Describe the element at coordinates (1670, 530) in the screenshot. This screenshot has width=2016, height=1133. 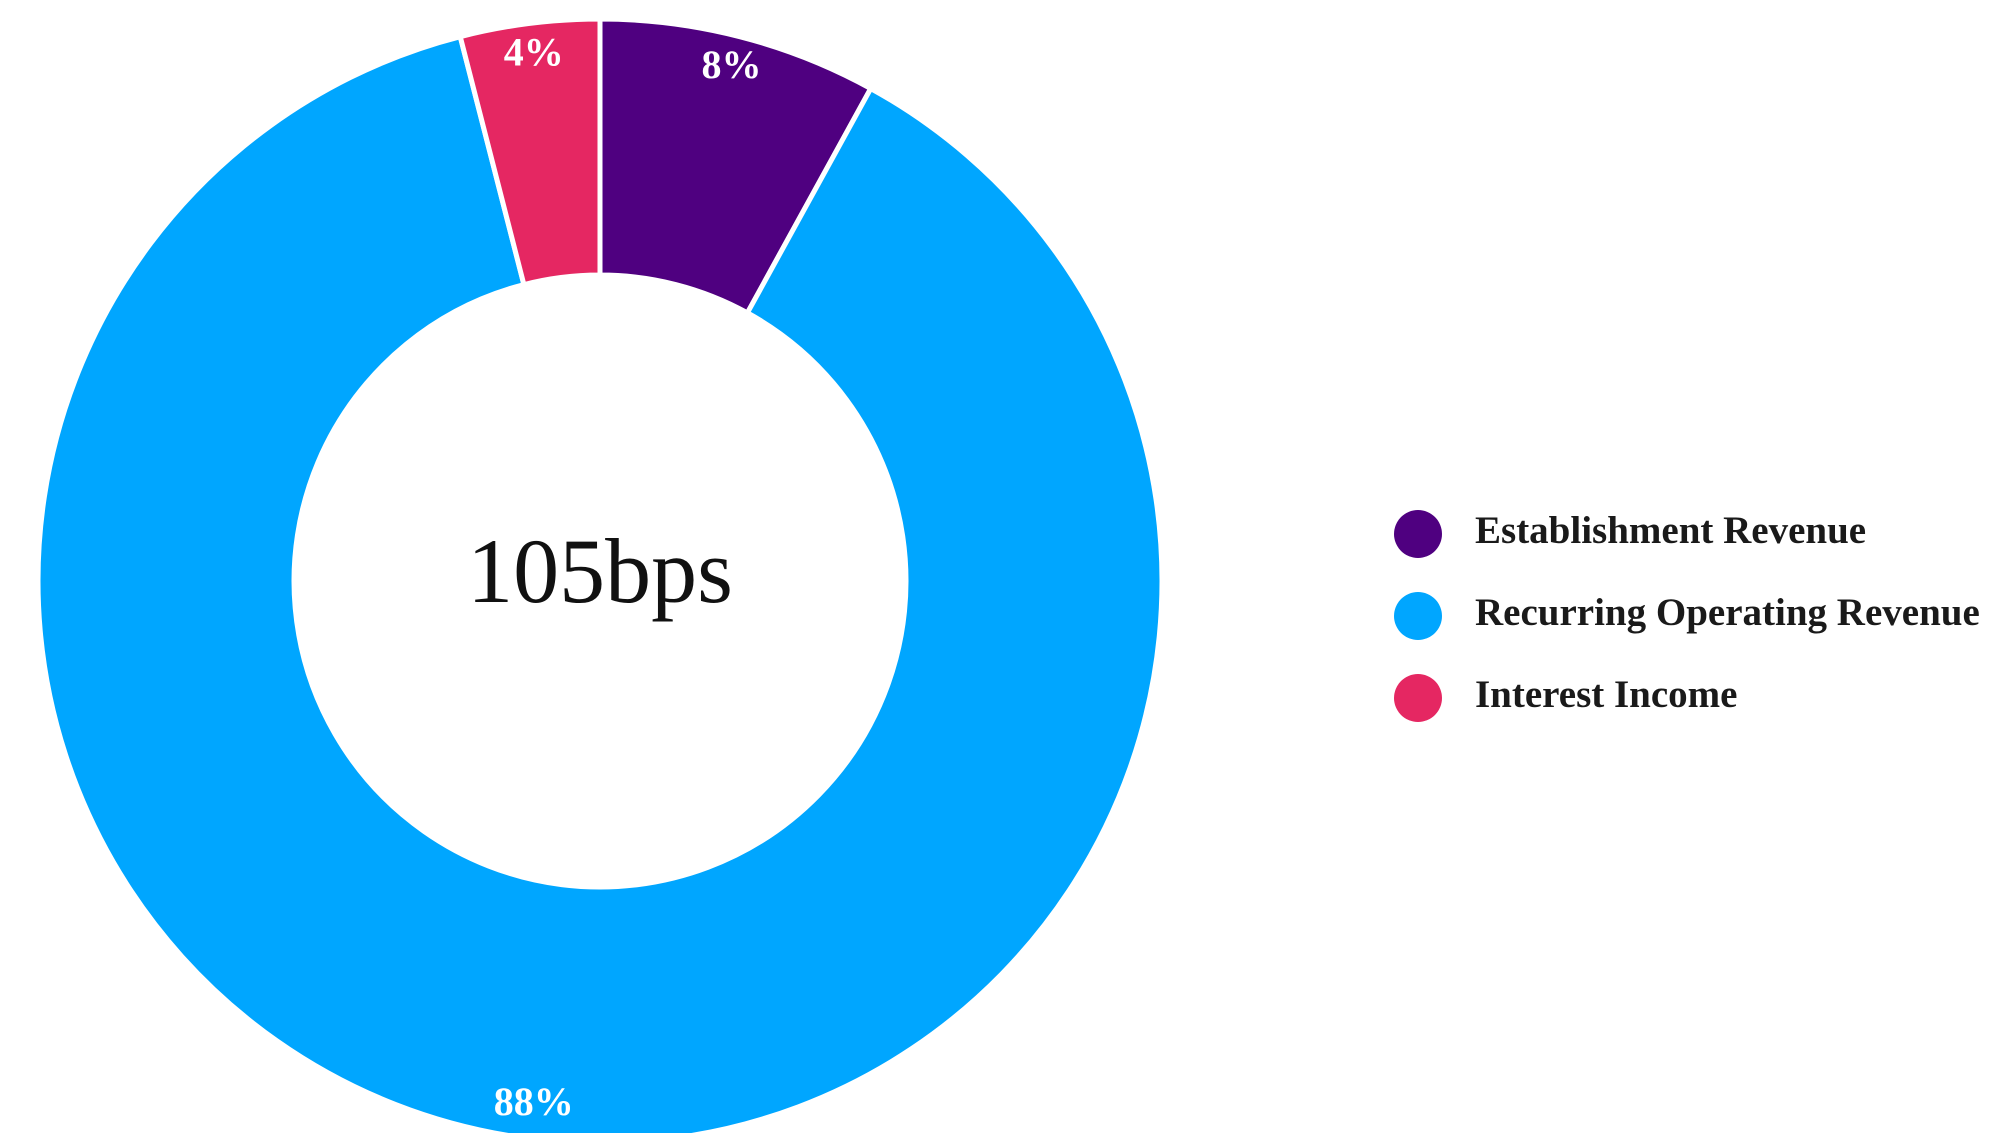
I see `legend-label: Establishment Revenue` at that location.